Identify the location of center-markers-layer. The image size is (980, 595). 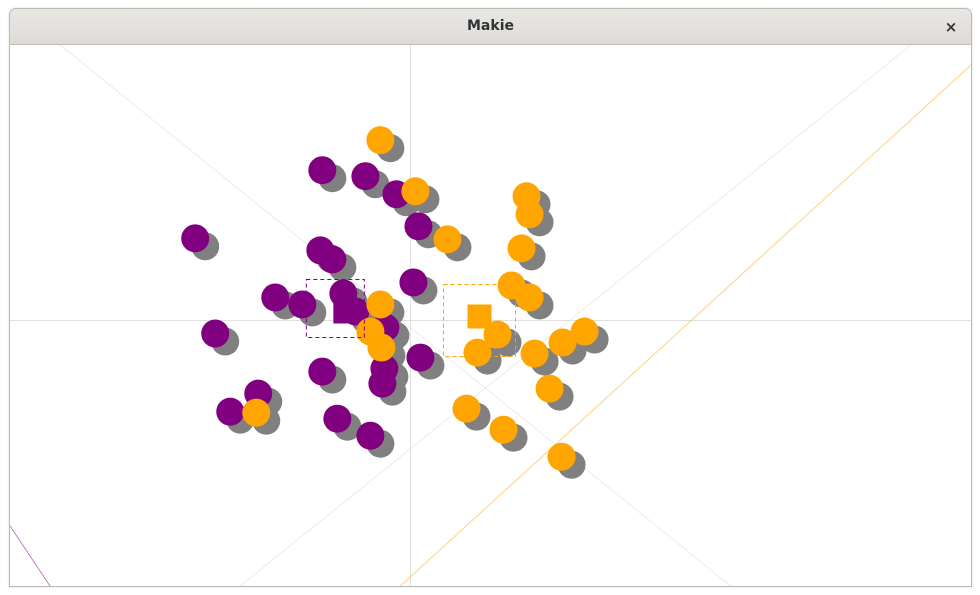
(410, 318).